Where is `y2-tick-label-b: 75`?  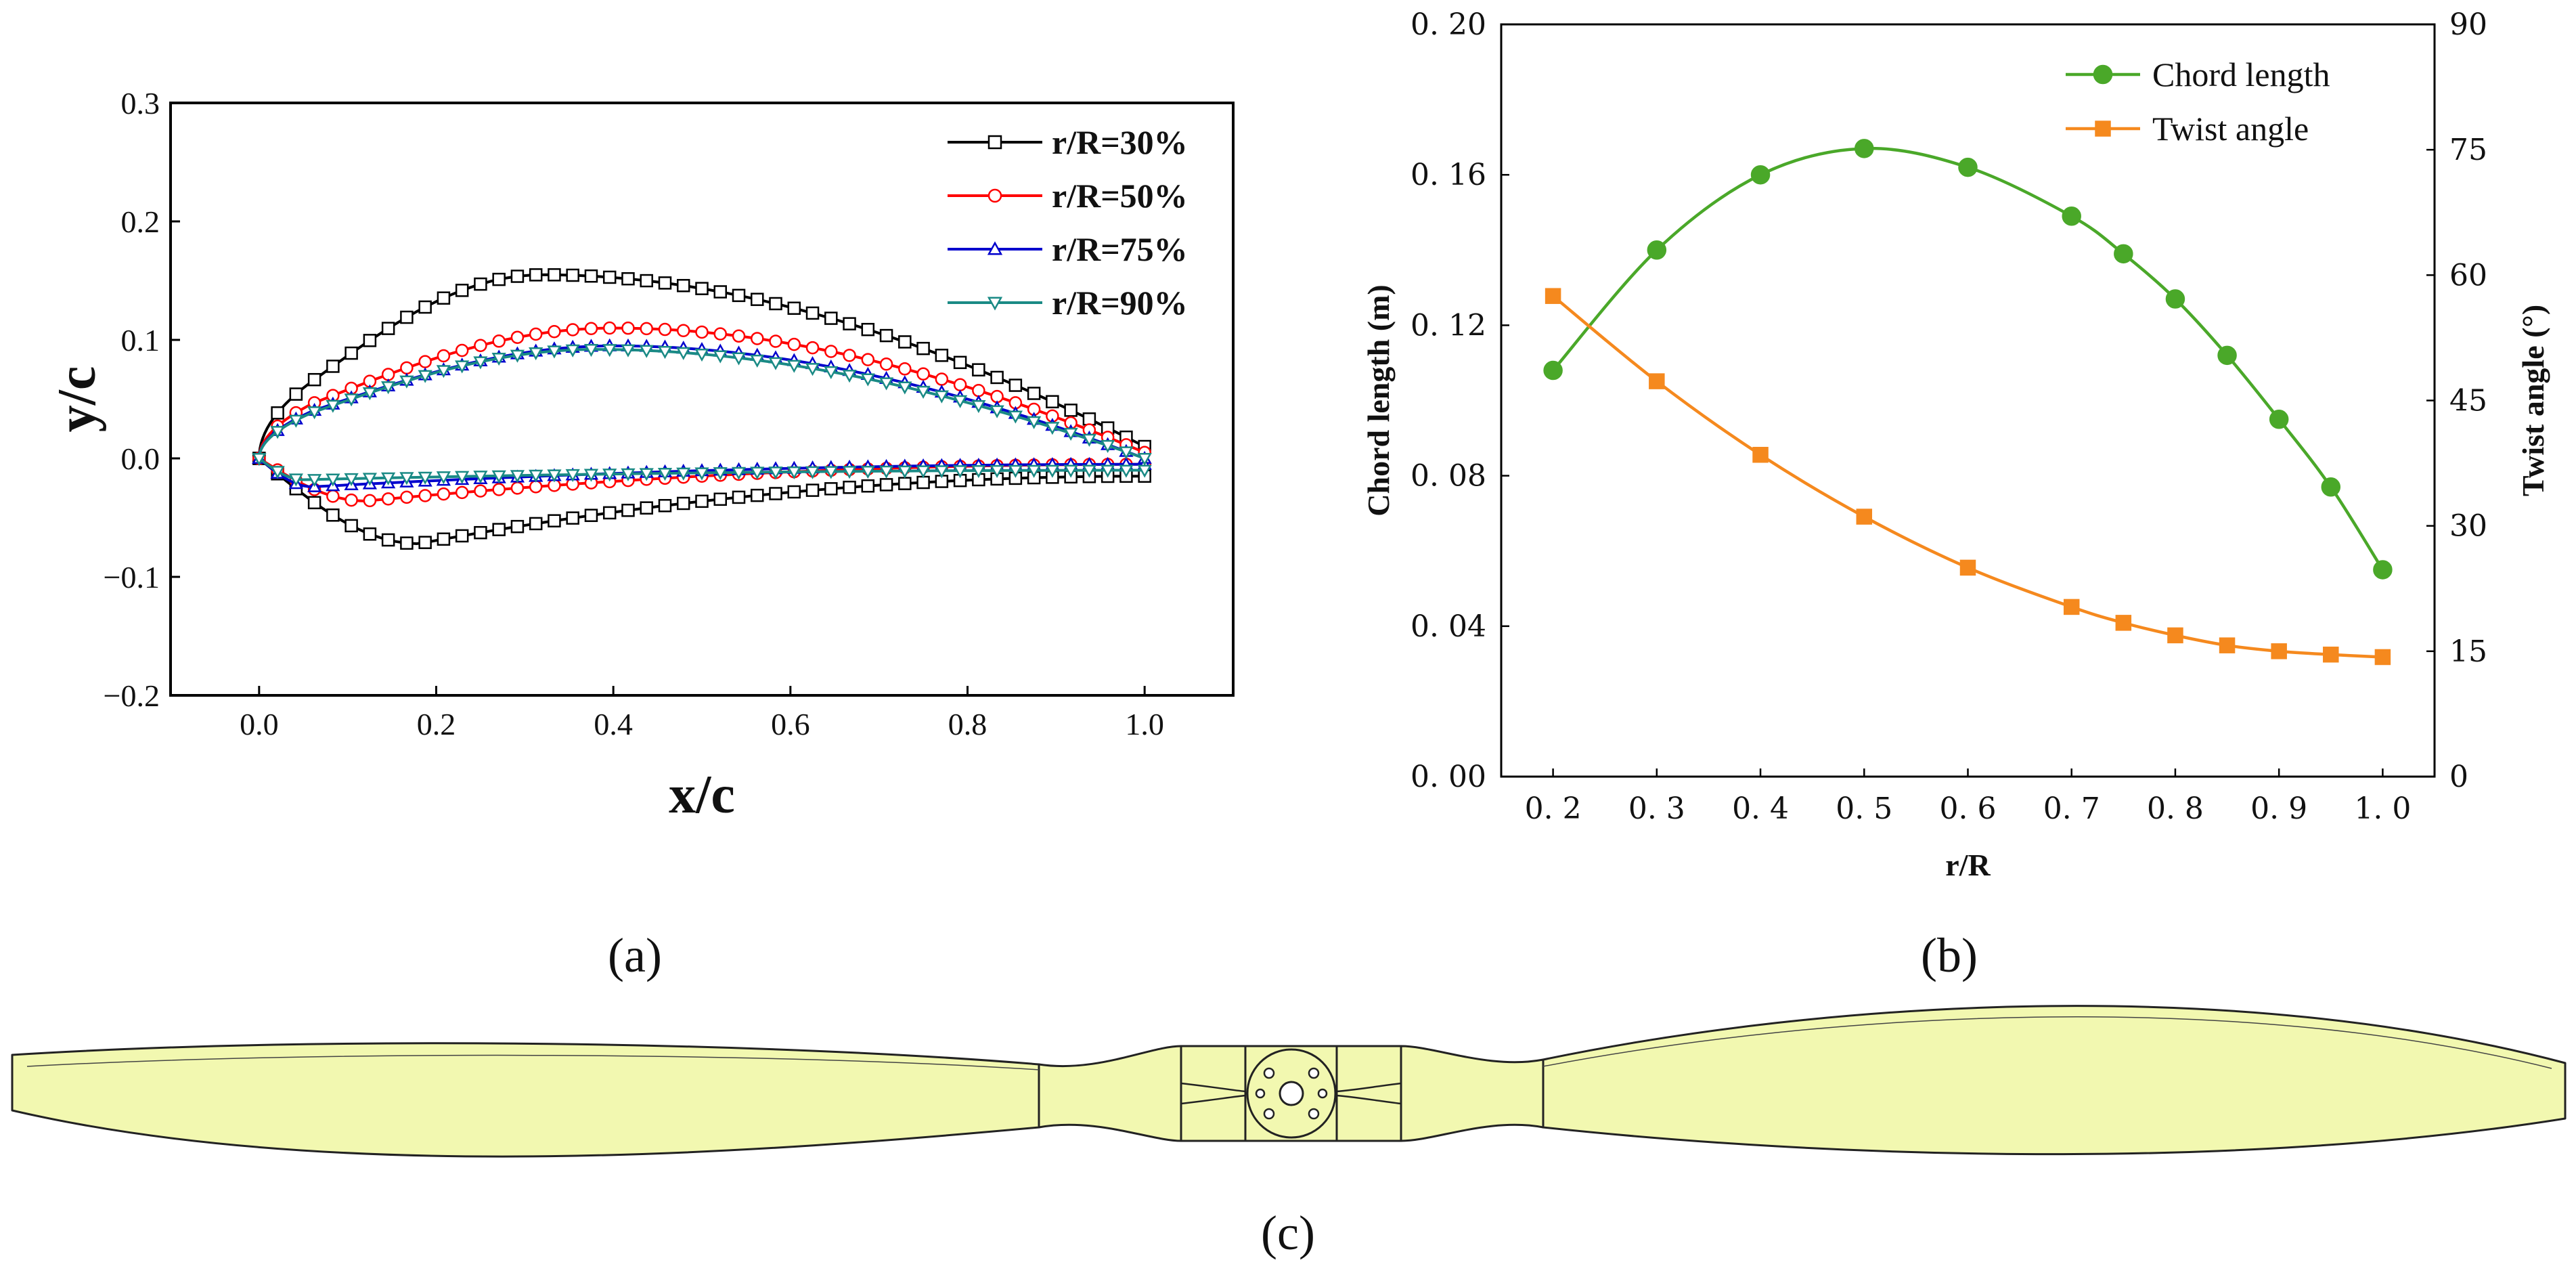 y2-tick-label-b: 75 is located at coordinates (2468, 150).